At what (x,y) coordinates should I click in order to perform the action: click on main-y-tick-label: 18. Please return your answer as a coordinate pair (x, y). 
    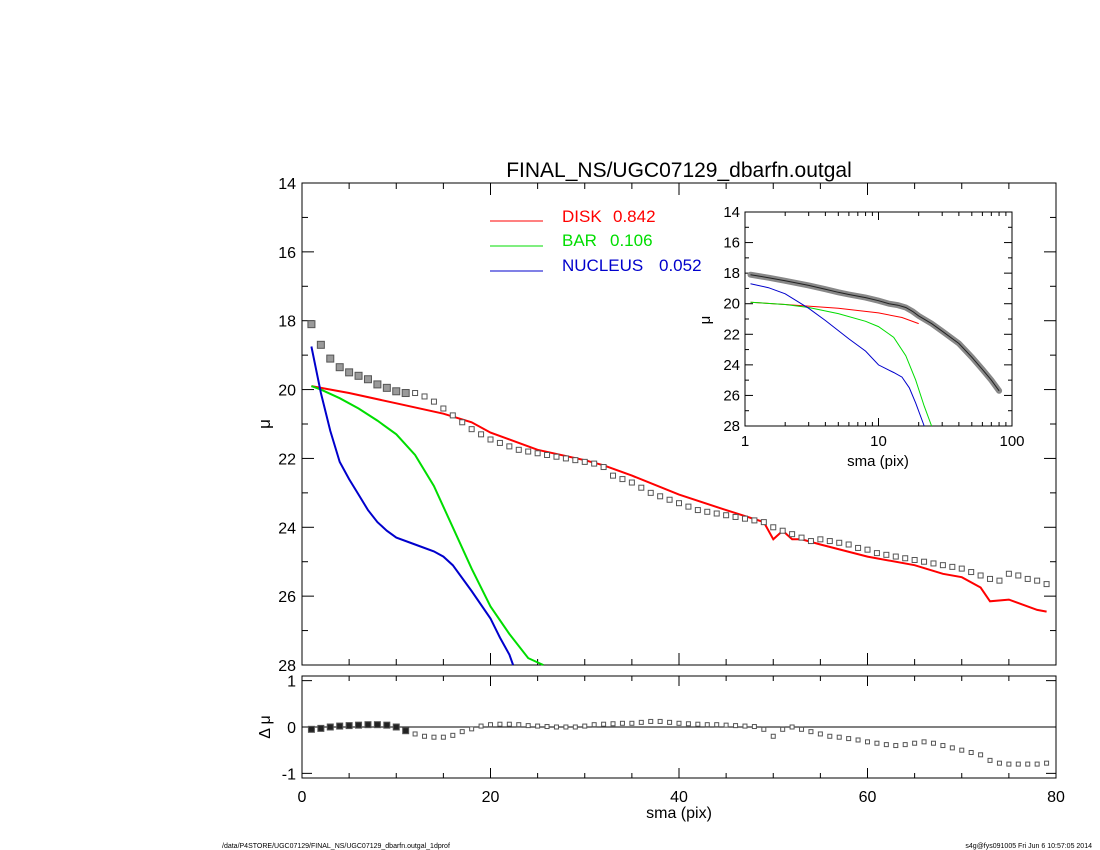
    Looking at the image, I should click on (287, 322).